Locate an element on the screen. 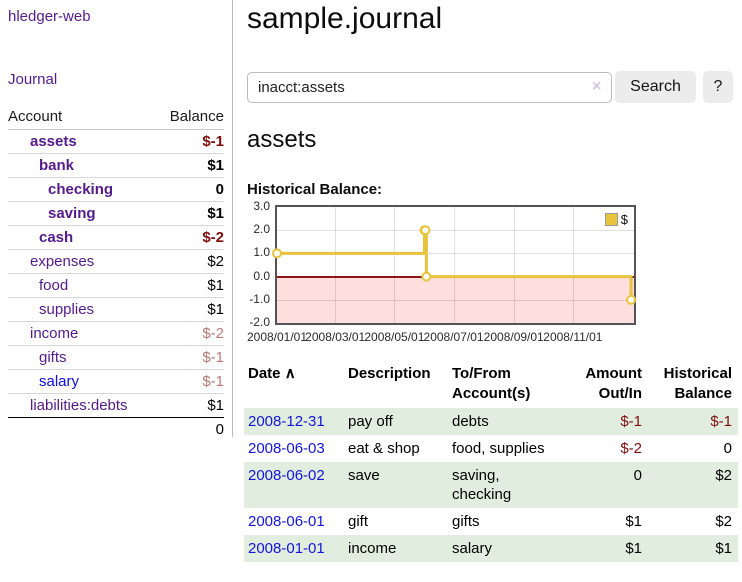  x-axis-tick-label: 2008/09/01 is located at coordinates (513, 337).